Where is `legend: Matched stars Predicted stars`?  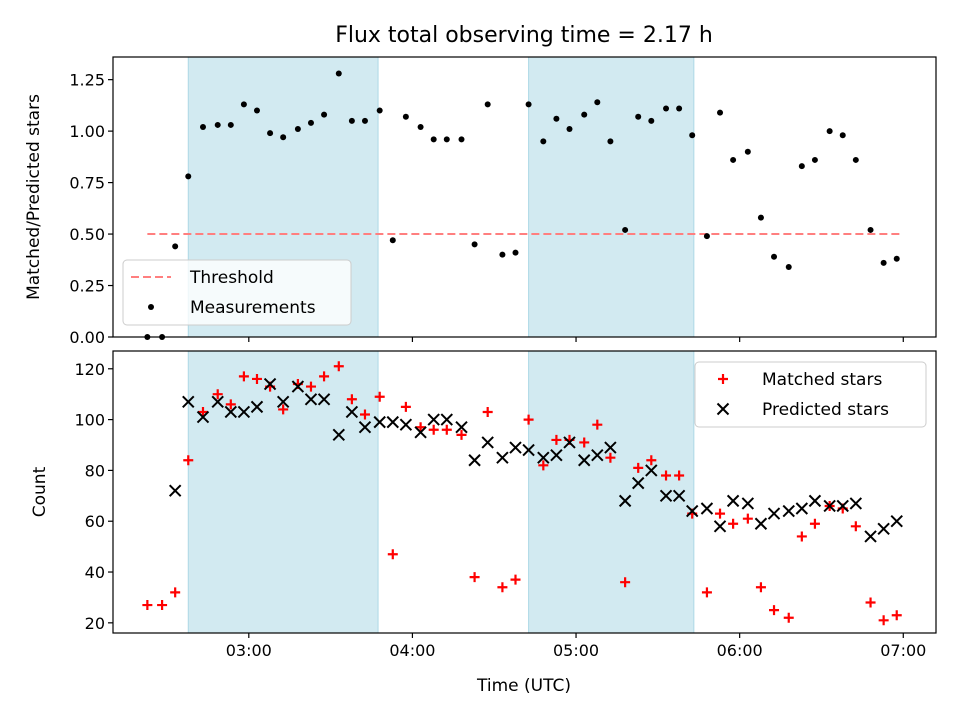 legend: Matched stars Predicted stars is located at coordinates (810, 394).